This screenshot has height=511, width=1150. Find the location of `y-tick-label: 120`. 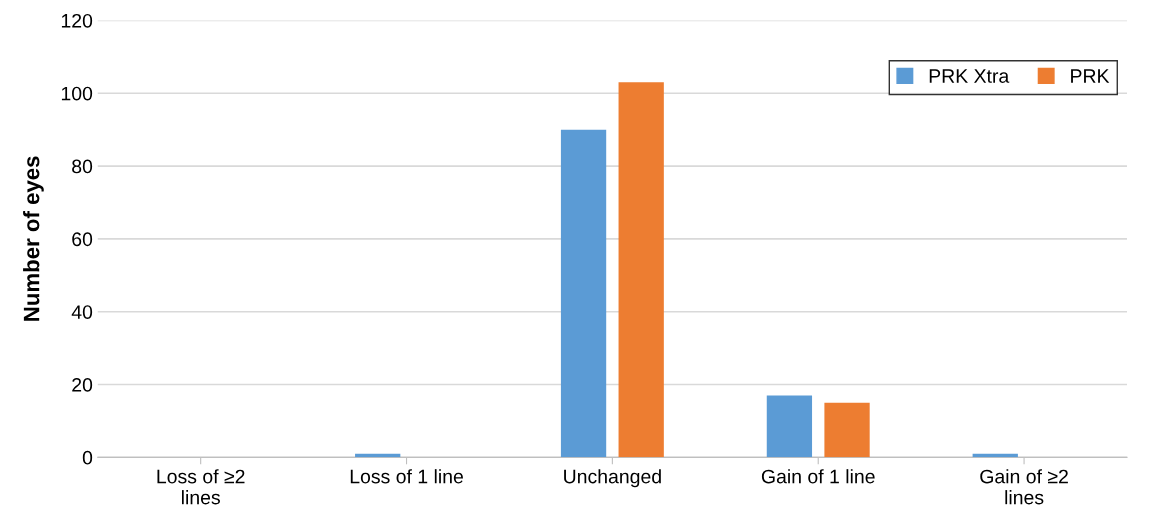

y-tick-label: 120 is located at coordinates (77, 20).